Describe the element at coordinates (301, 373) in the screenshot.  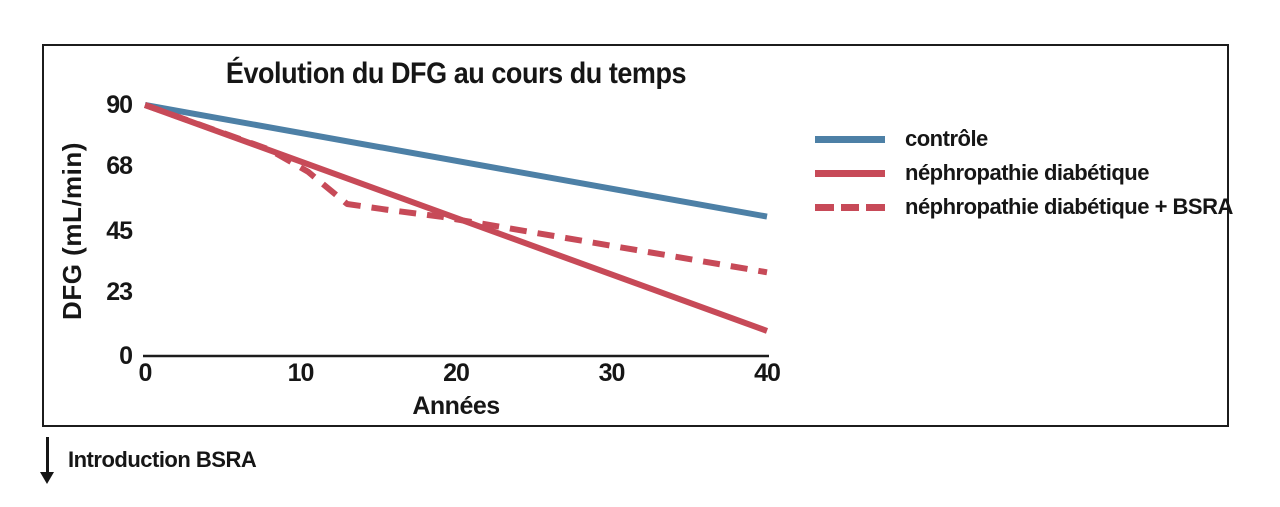
I see `x-tick-label: 10` at that location.